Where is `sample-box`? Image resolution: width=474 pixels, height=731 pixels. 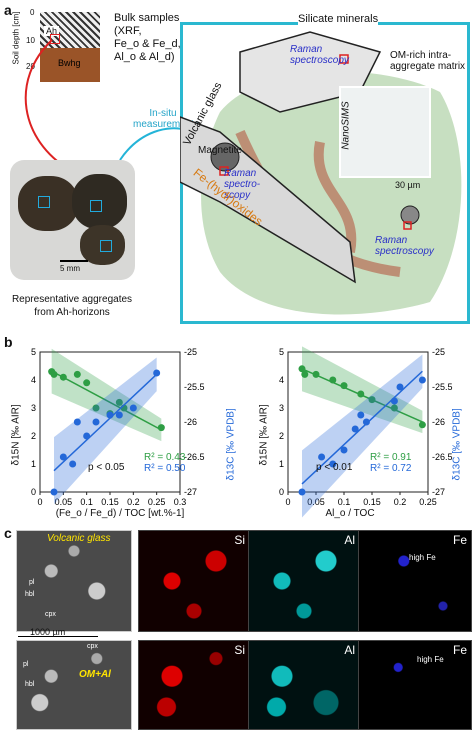 sample-box is located at coordinates (55, 39).